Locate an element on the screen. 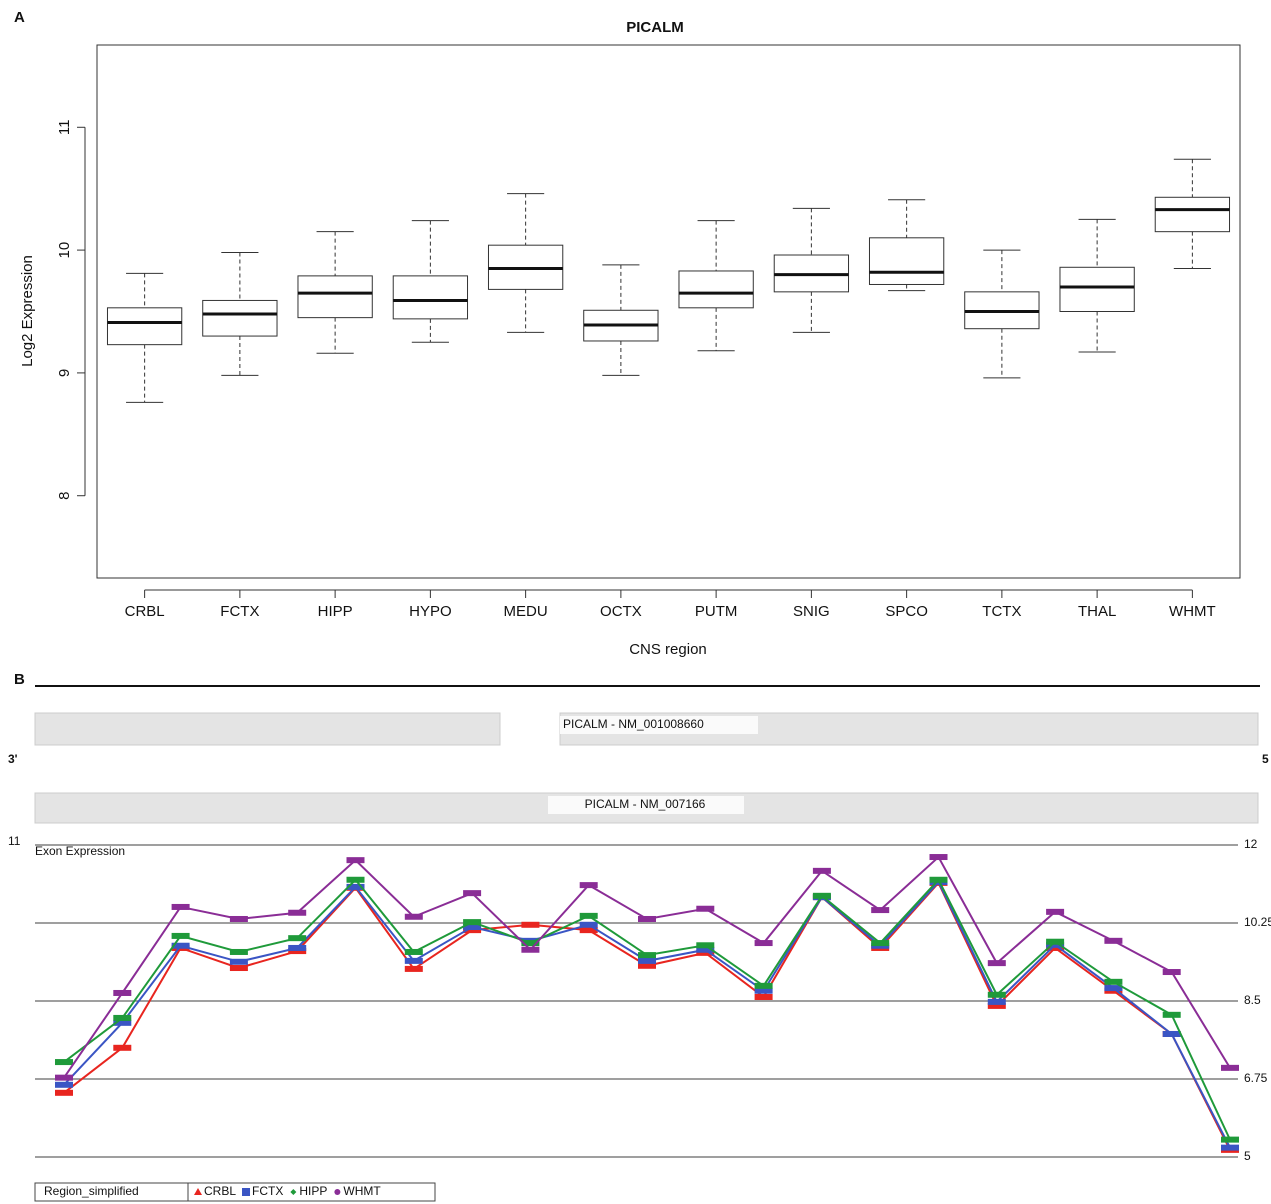  legend-box is located at coordinates (311, 1192).